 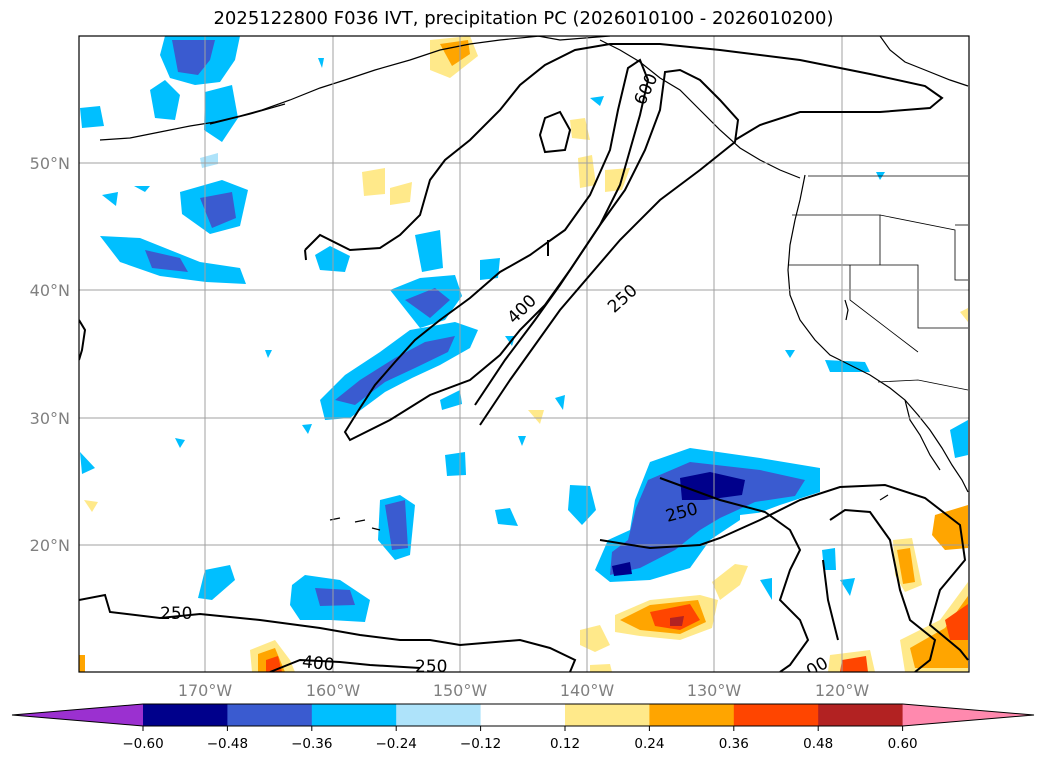 I want to click on colorbar-tick-label: 0.48, so click(x=818, y=744).